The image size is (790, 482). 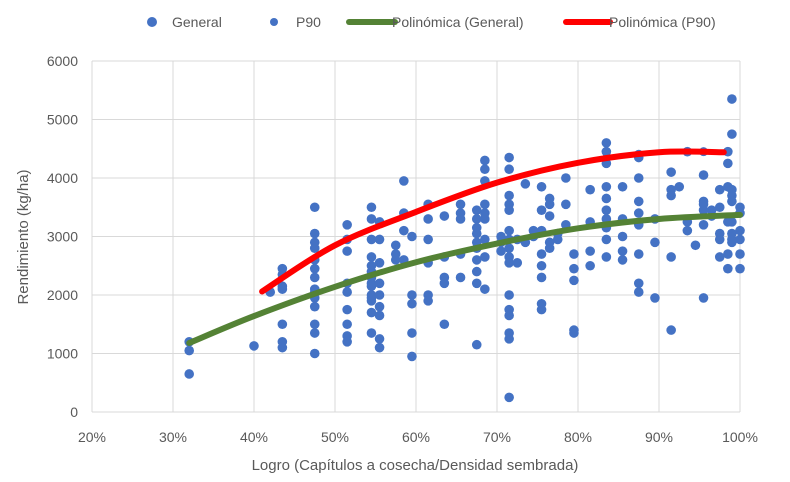 I want to click on legend-label-p90: P90, so click(x=308, y=22).